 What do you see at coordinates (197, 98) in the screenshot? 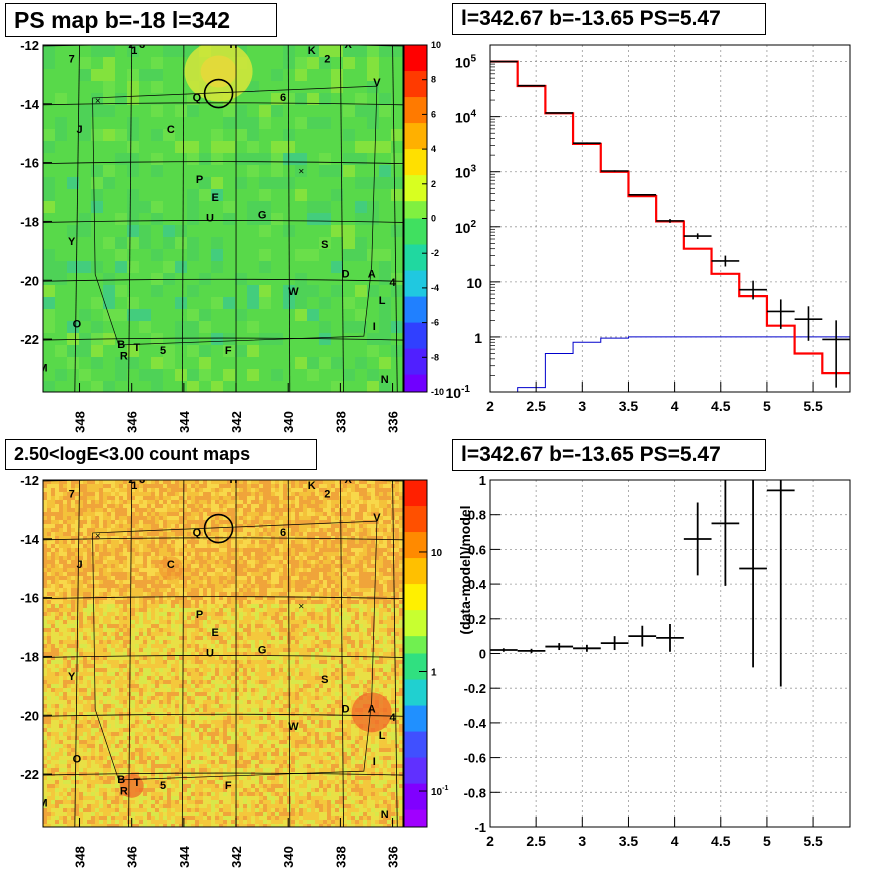
I see `source-label: Q` at bounding box center [197, 98].